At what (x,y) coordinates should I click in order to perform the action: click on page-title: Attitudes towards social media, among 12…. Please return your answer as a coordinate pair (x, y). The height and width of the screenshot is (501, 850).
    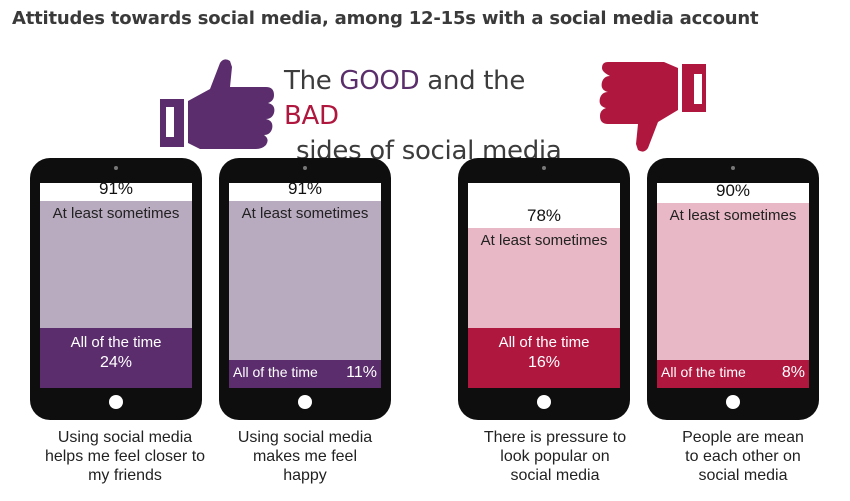
    Looking at the image, I should click on (385, 18).